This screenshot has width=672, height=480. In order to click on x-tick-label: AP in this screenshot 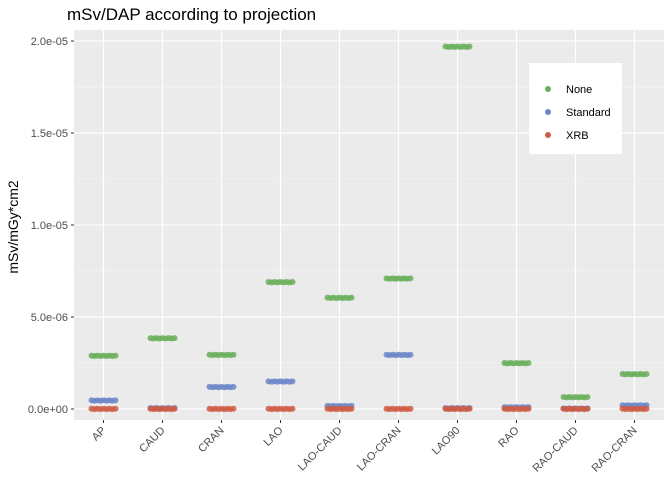, I will do `click(99, 434)`.